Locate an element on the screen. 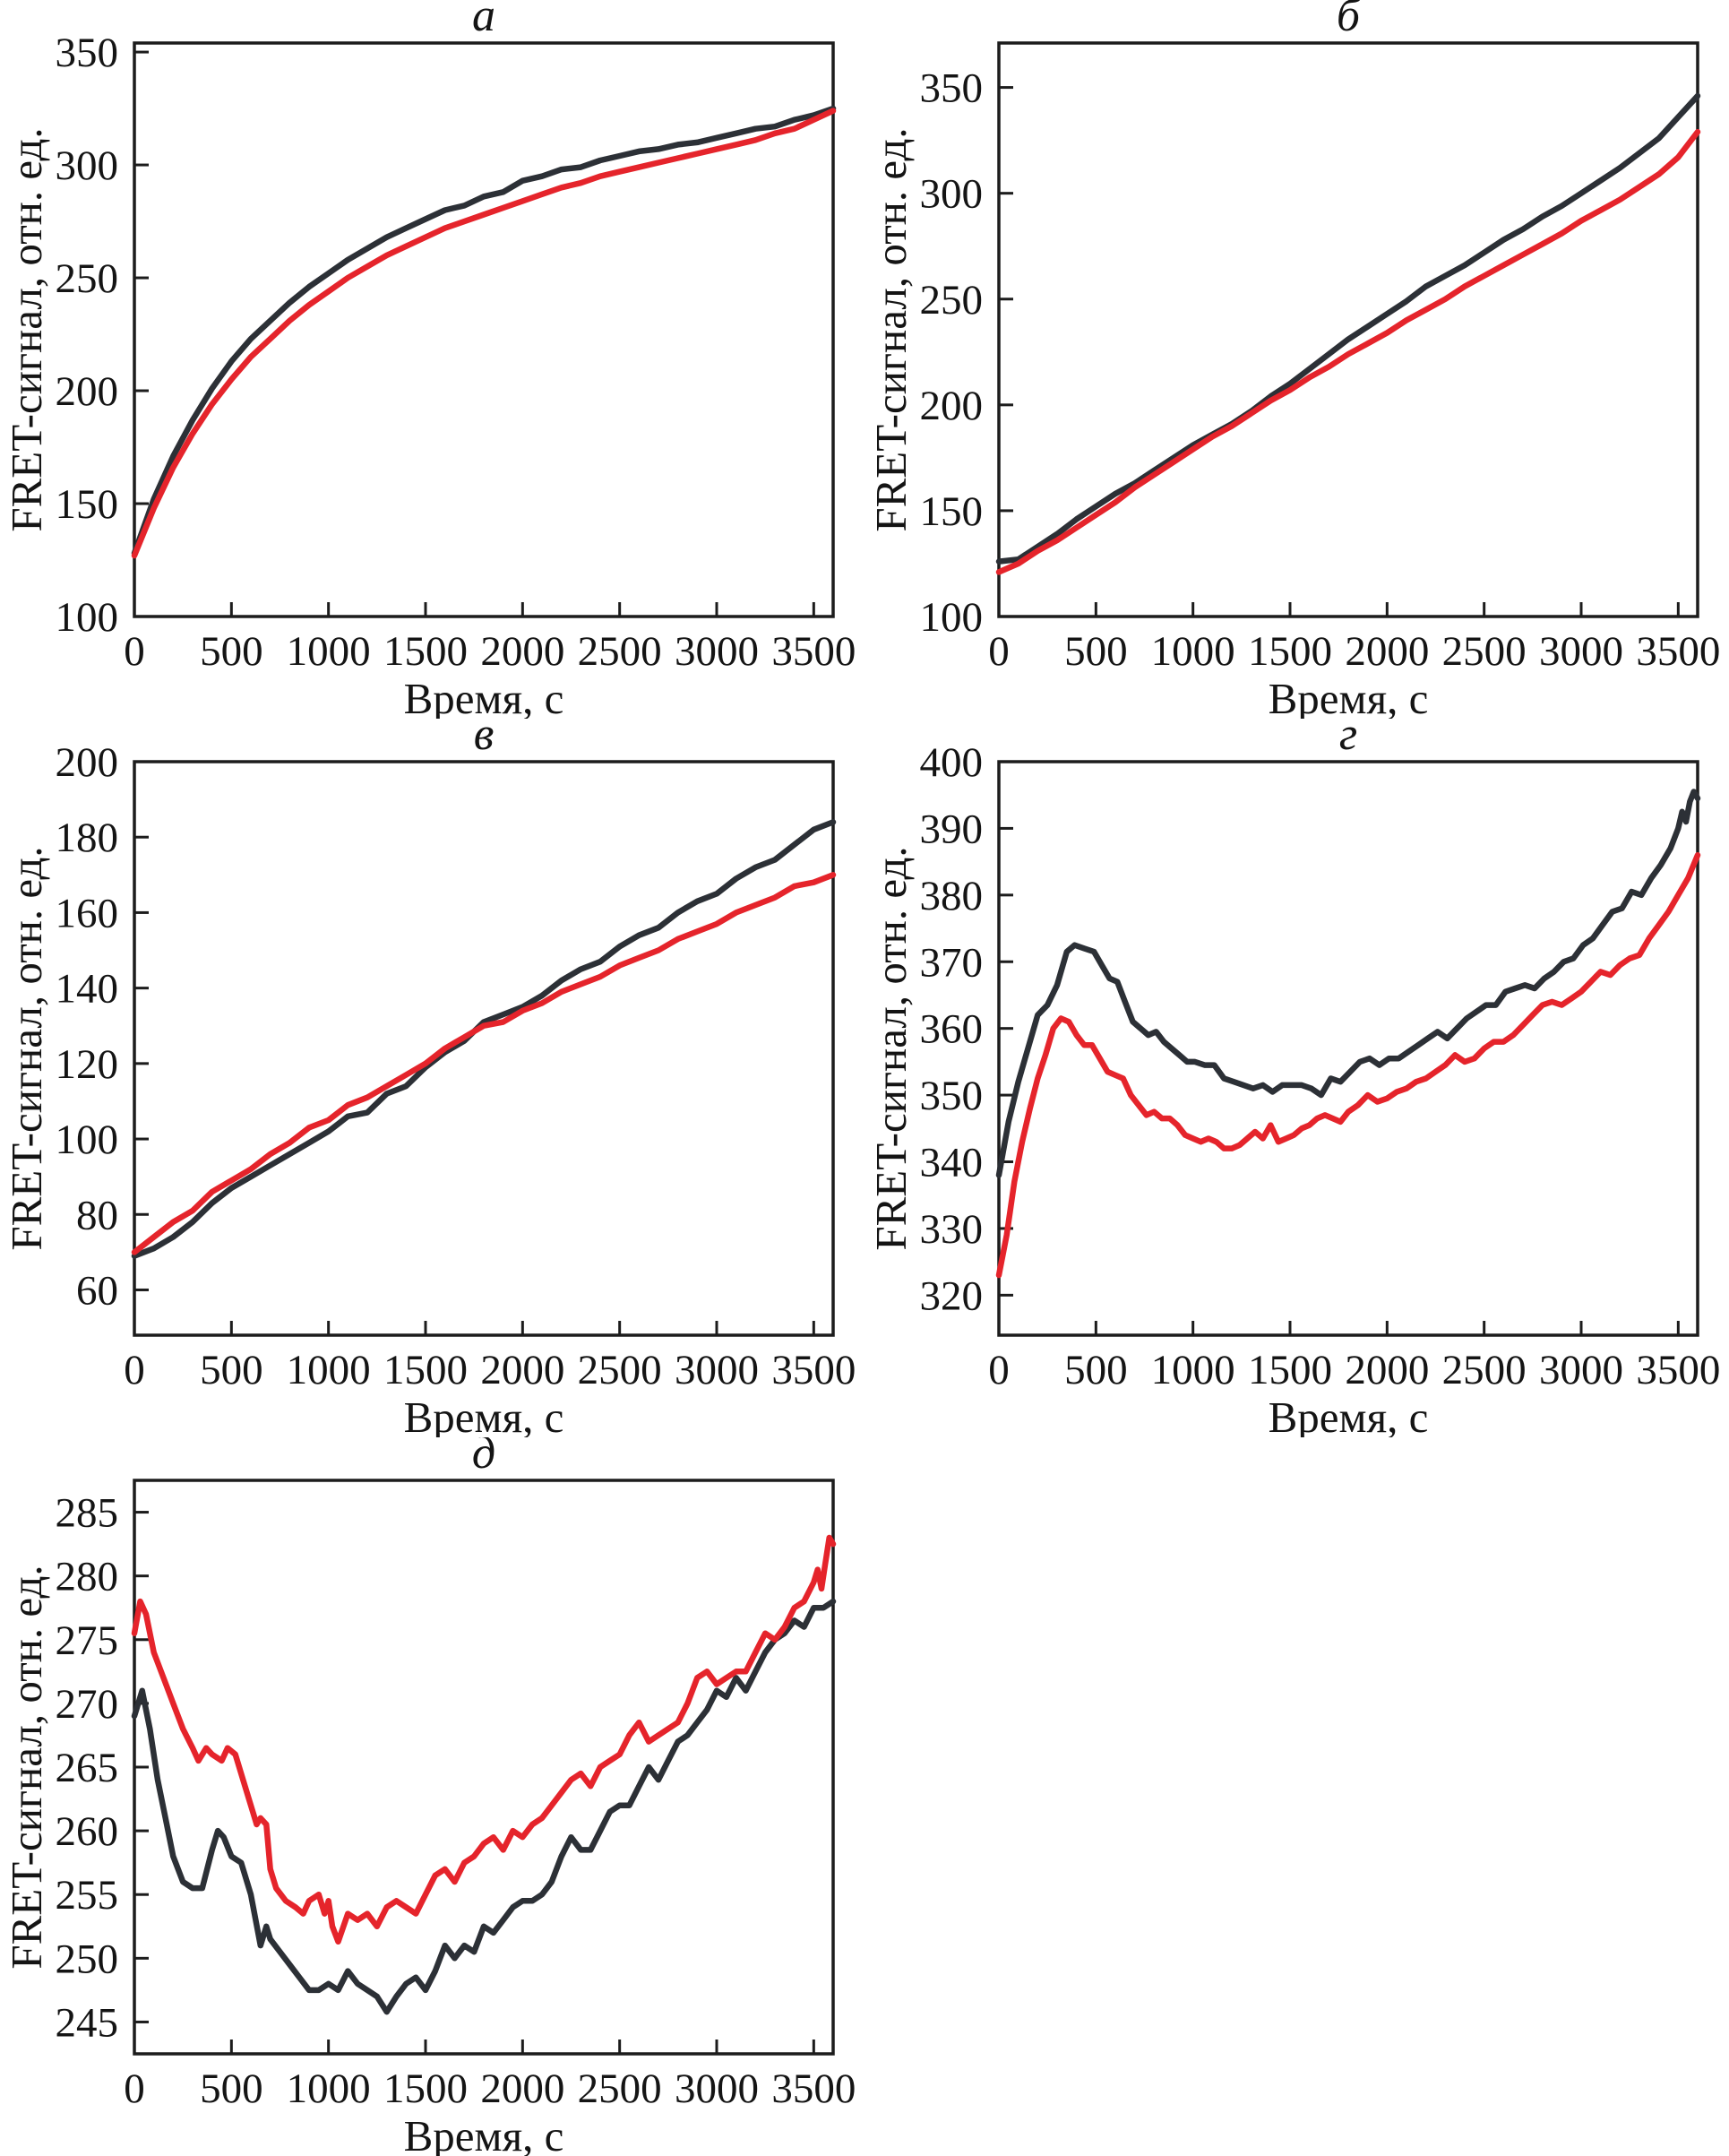 Image resolution: width=1729 pixels, height=2156 pixels. y-tick-label: 380 is located at coordinates (952, 896).